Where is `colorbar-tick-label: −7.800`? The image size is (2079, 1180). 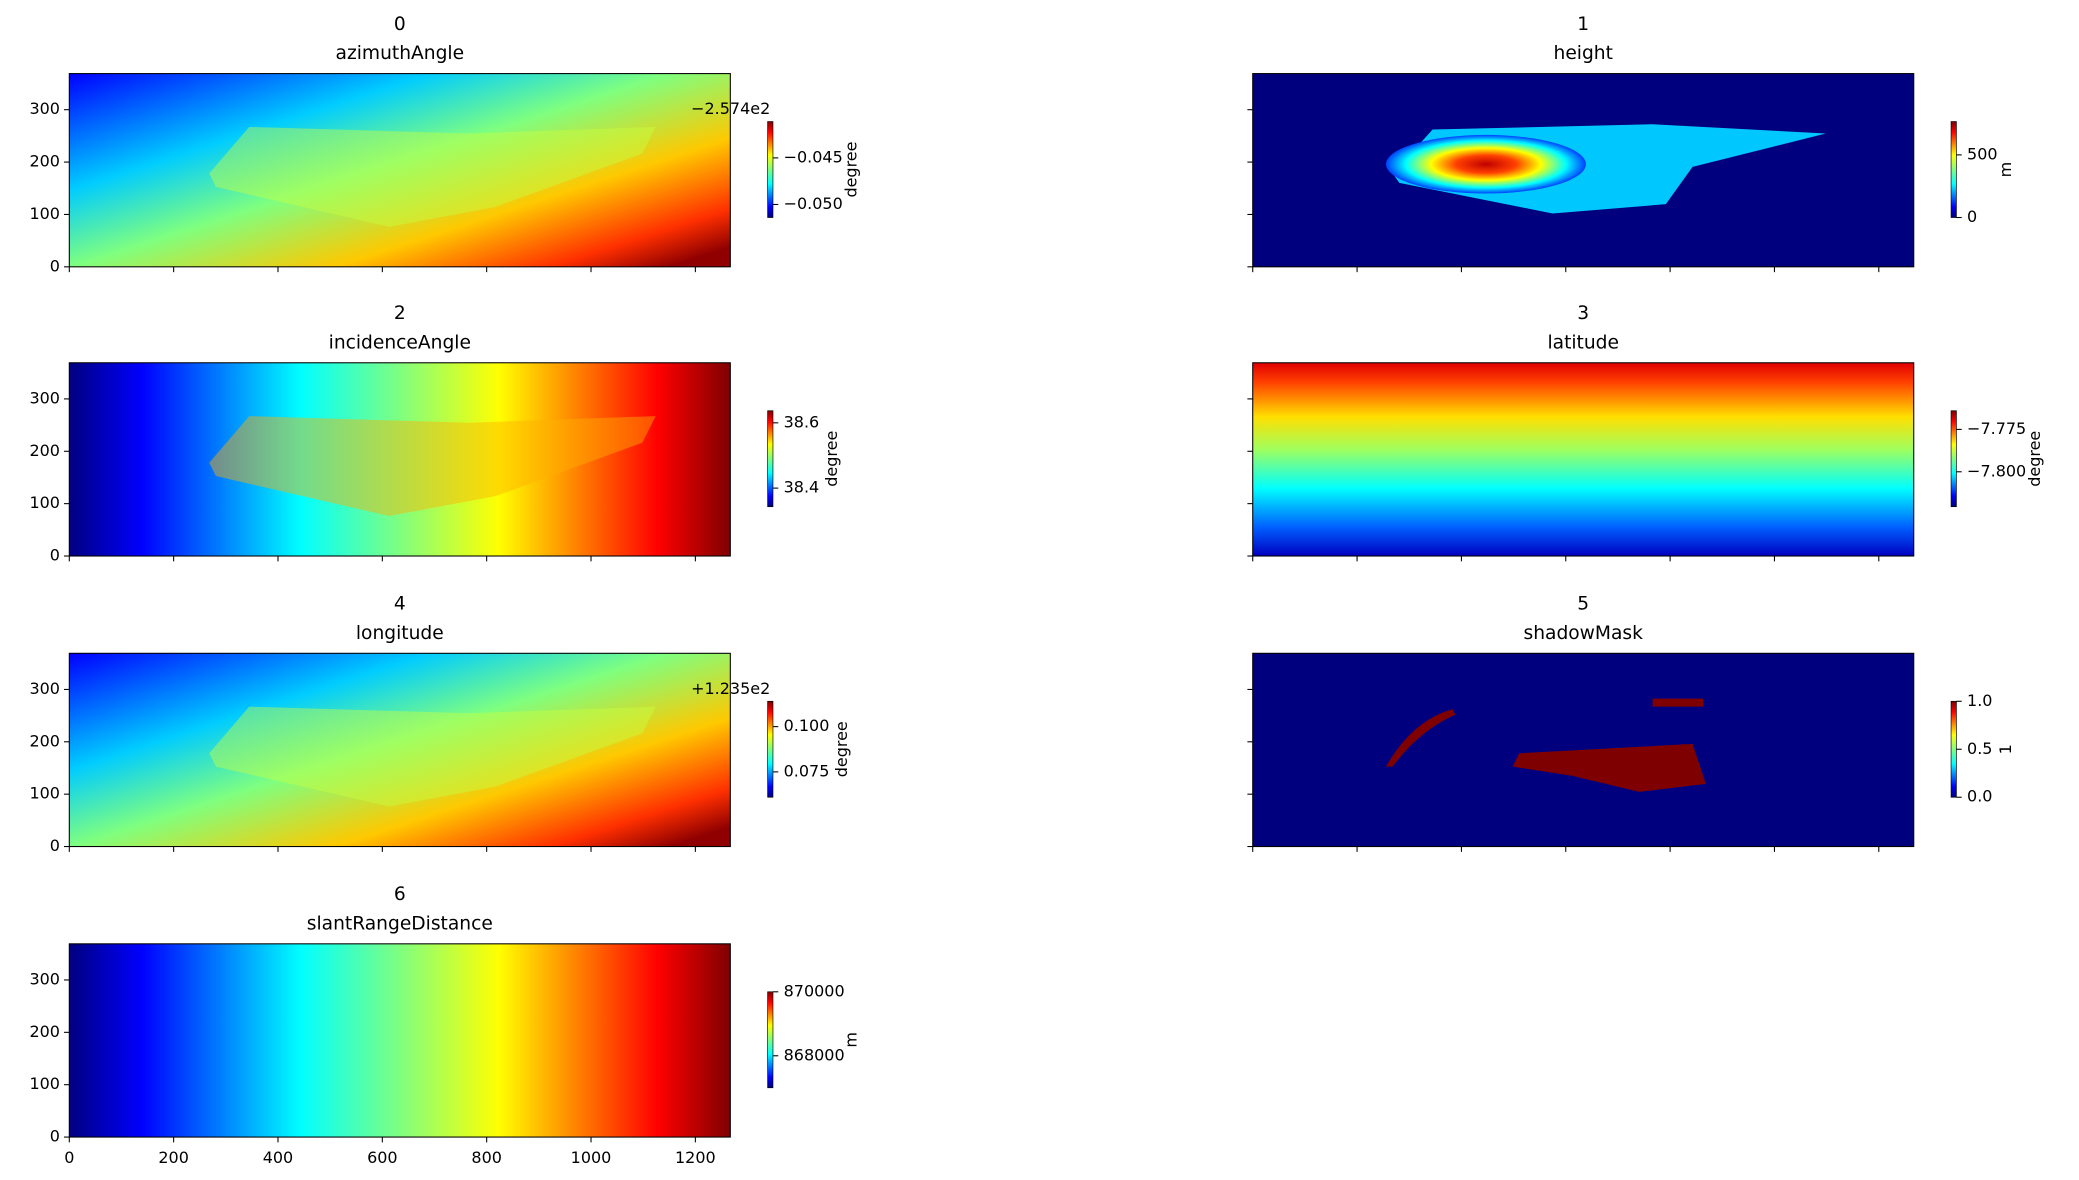
colorbar-tick-label: −7.800 is located at coordinates (1996, 470).